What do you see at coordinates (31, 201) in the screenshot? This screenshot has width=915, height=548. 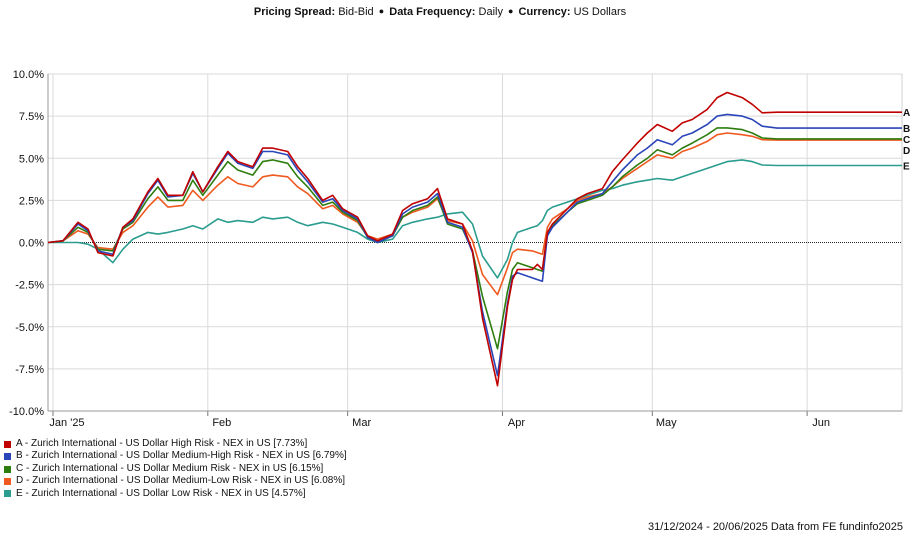 I see `y-tick-label: 2.5%` at bounding box center [31, 201].